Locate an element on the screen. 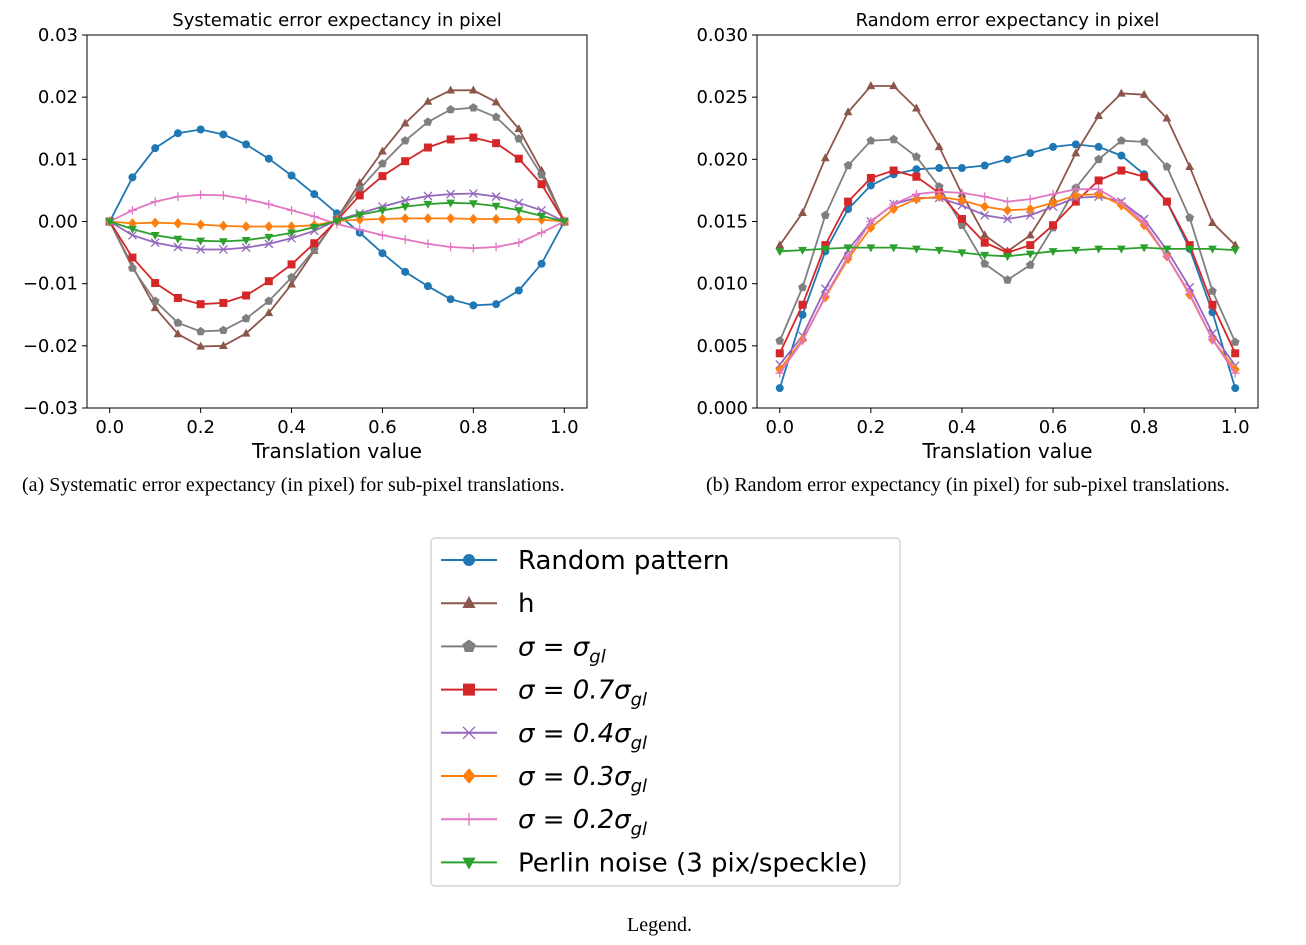  y-tick-label: 0.025 is located at coordinates (722, 97).